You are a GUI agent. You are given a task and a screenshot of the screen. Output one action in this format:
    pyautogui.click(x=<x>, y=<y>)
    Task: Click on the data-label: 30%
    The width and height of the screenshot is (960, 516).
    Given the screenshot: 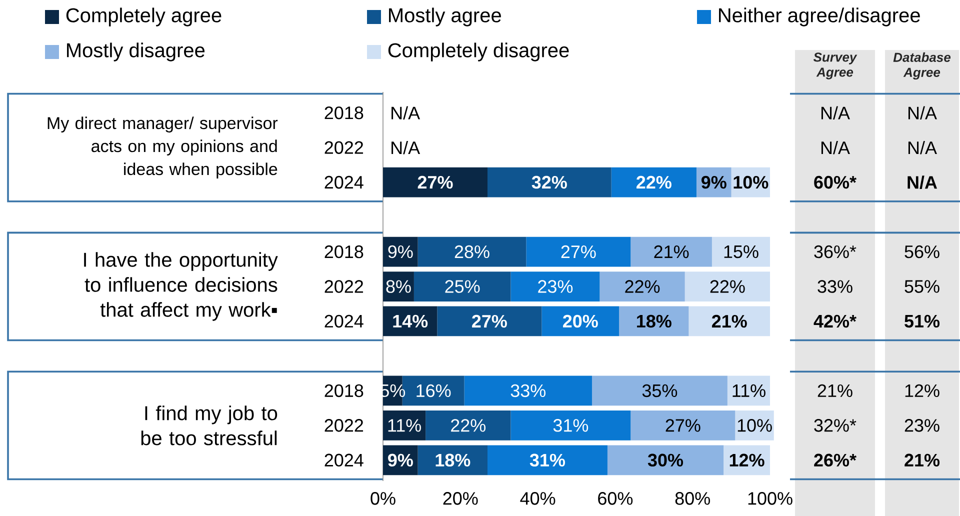 What is the action you would take?
    pyautogui.click(x=666, y=460)
    